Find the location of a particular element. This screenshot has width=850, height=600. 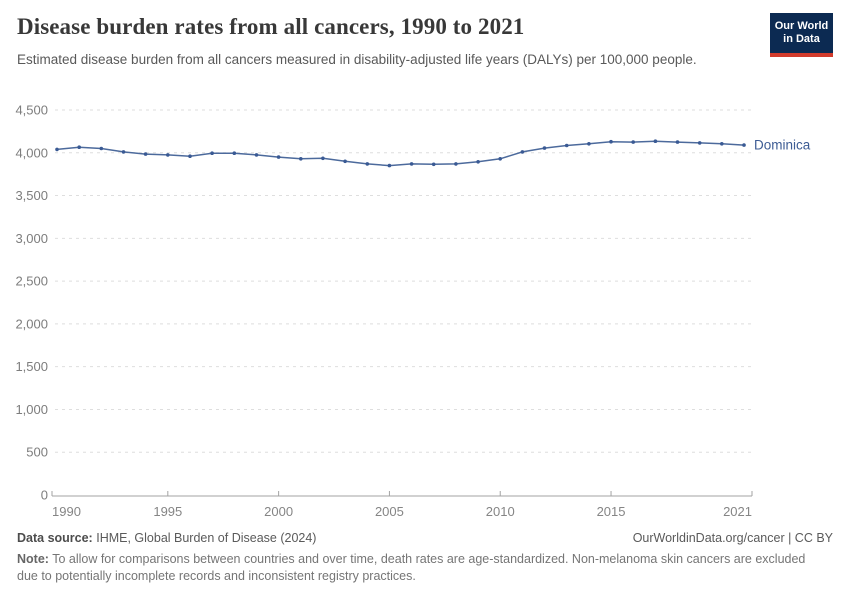

data-point-2005 is located at coordinates (389, 165).